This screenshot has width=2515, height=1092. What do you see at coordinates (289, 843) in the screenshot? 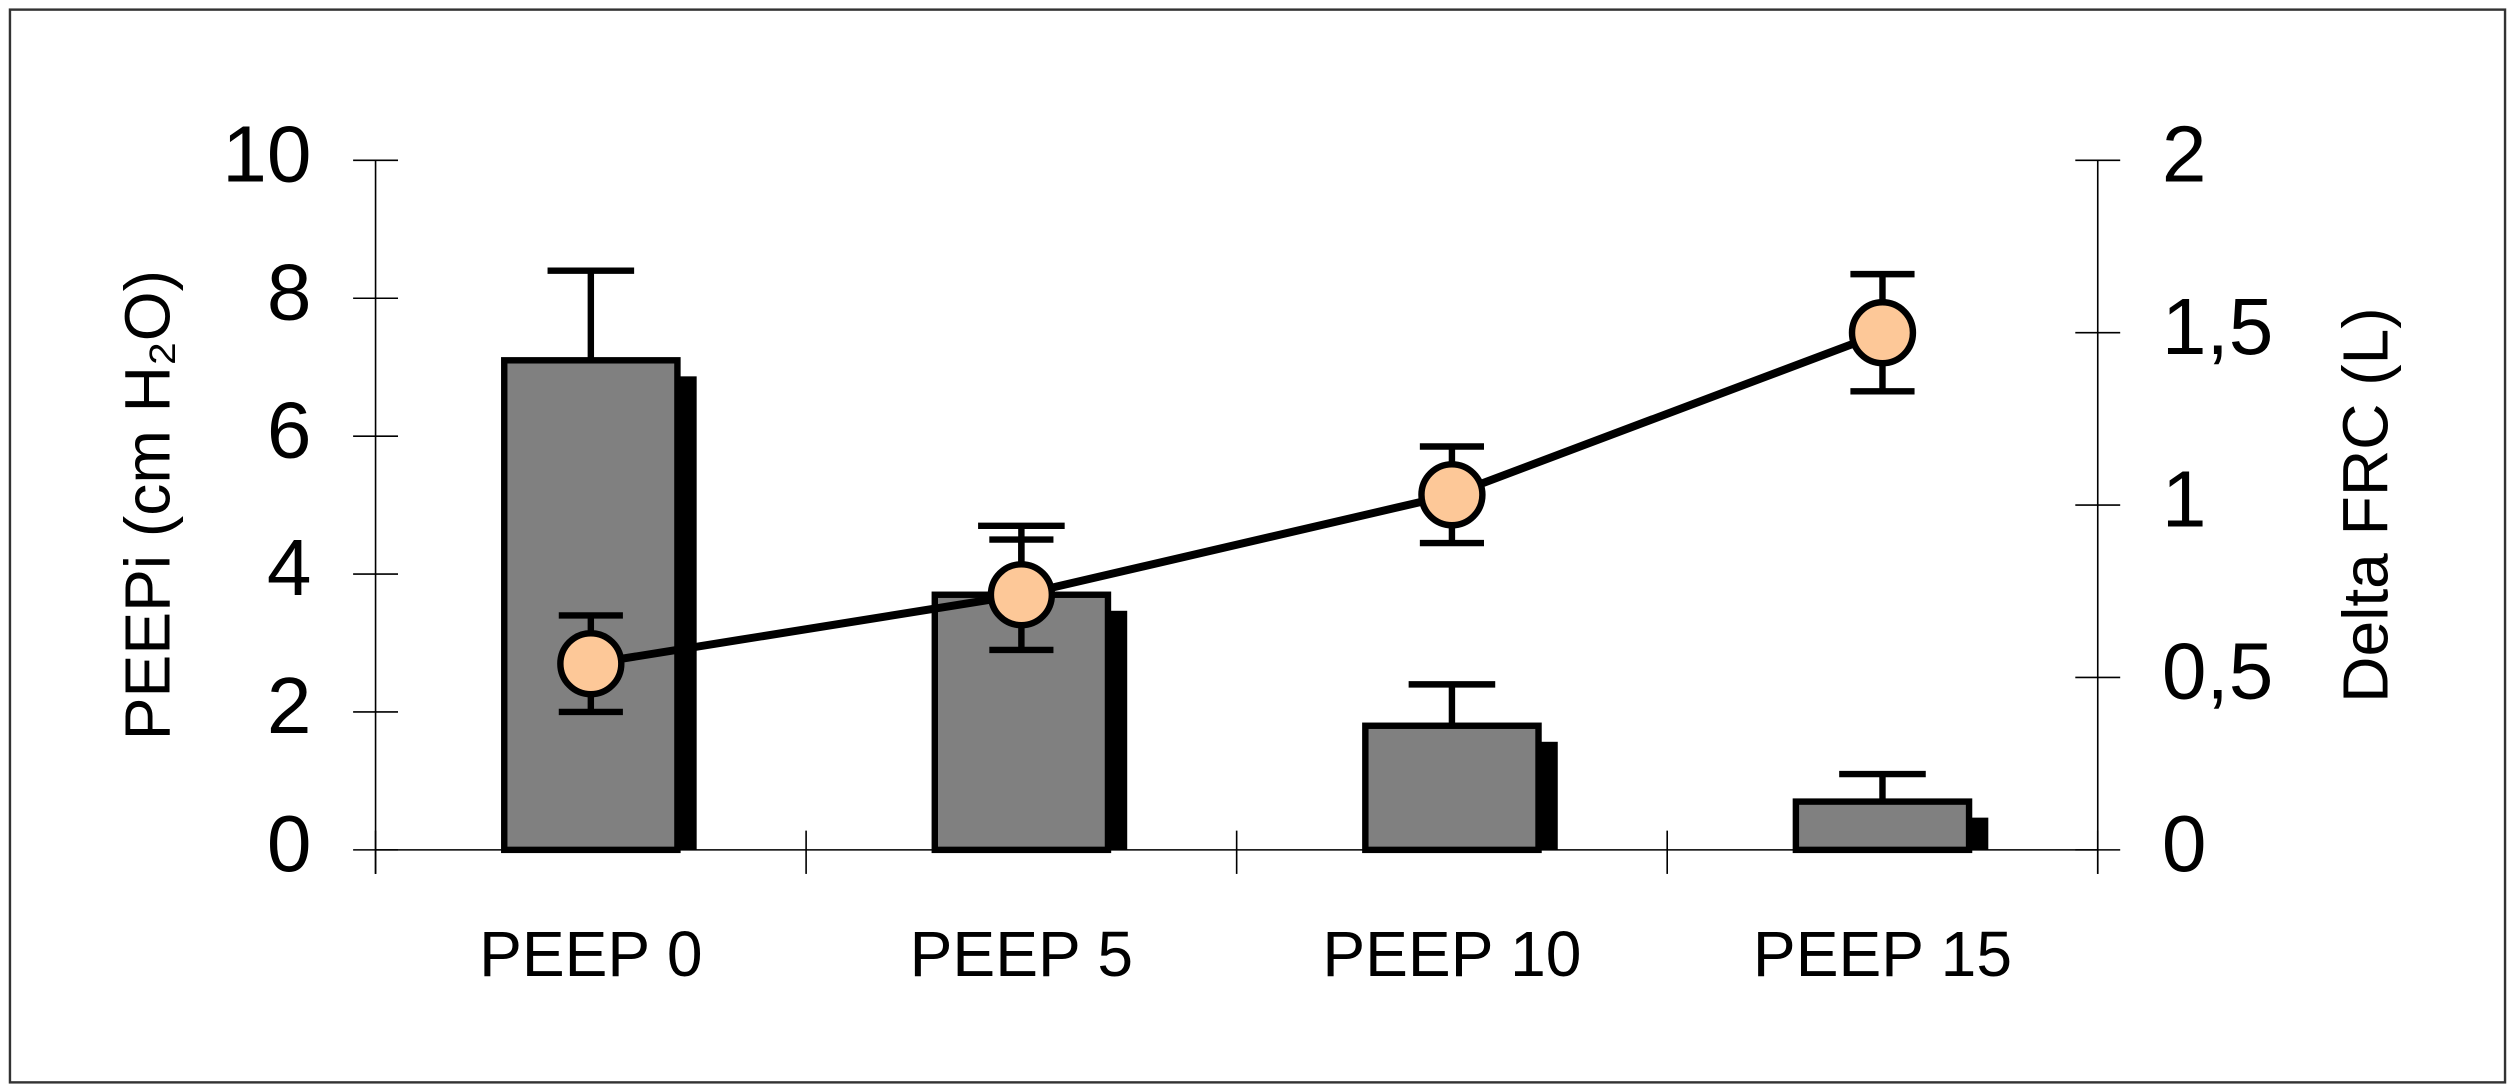
I see `y-tick-label: 0` at bounding box center [289, 843].